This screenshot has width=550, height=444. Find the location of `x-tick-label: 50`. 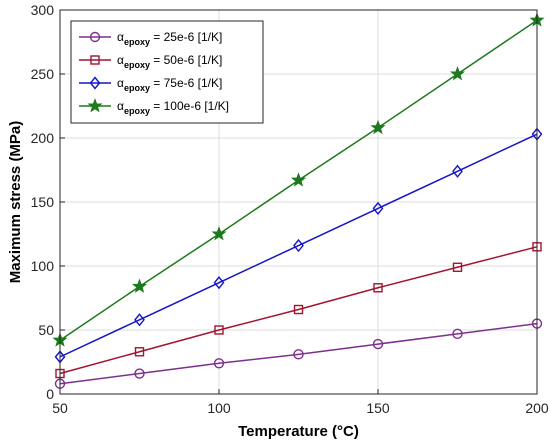

x-tick-label: 50 is located at coordinates (60, 408).